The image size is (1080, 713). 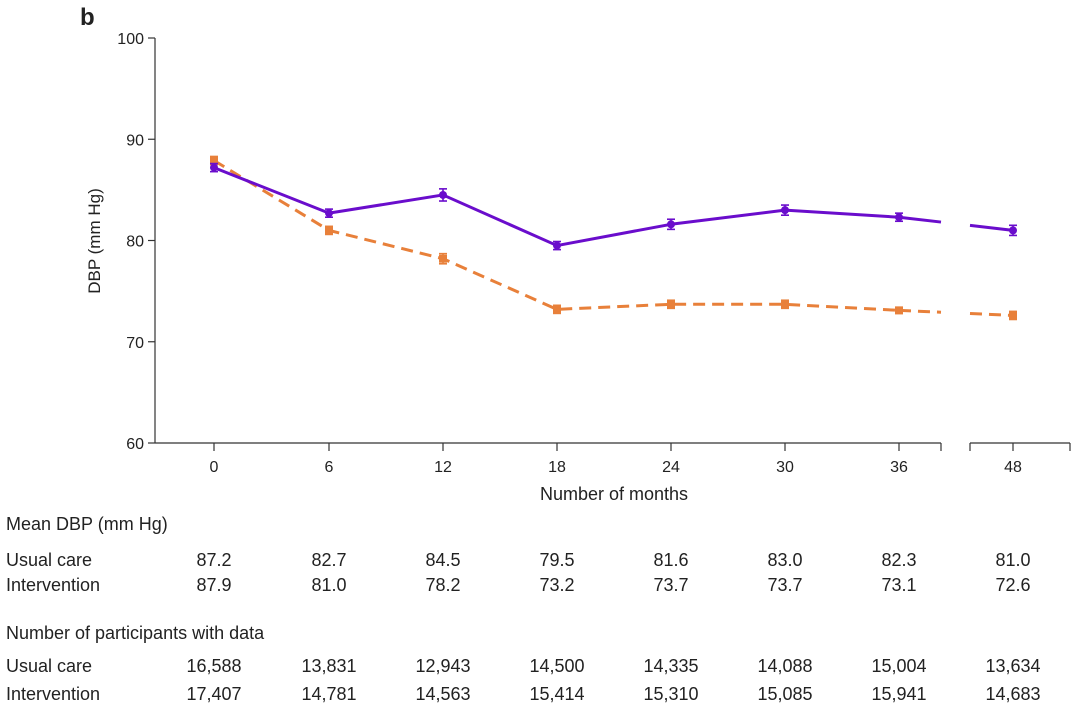 I want to click on n-usual-care-cell: 15,004, so click(x=899, y=666).